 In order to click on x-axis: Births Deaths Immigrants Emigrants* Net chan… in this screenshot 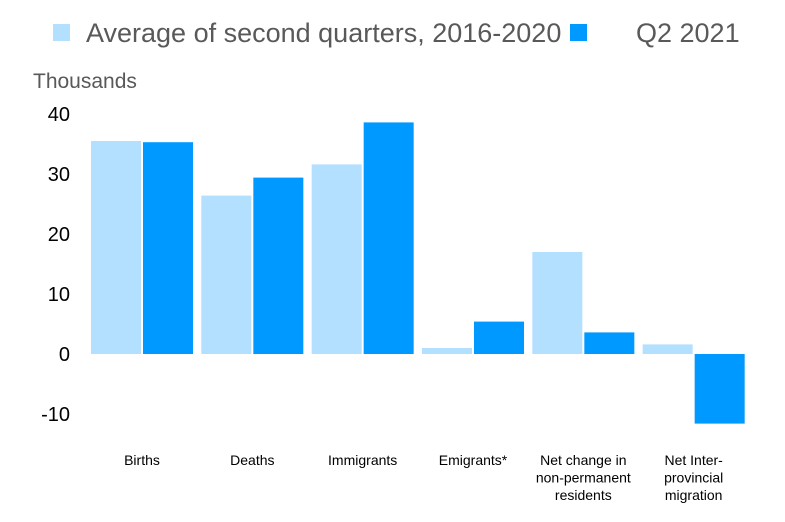, I will do `click(423, 477)`.